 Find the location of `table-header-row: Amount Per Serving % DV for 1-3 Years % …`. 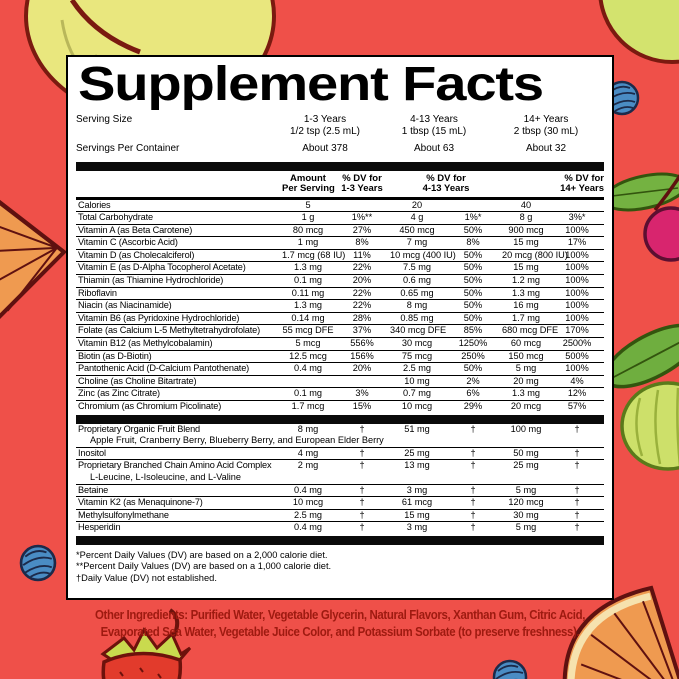

table-header-row: Amount Per Serving % DV for 1-3 Years % … is located at coordinates (340, 185).